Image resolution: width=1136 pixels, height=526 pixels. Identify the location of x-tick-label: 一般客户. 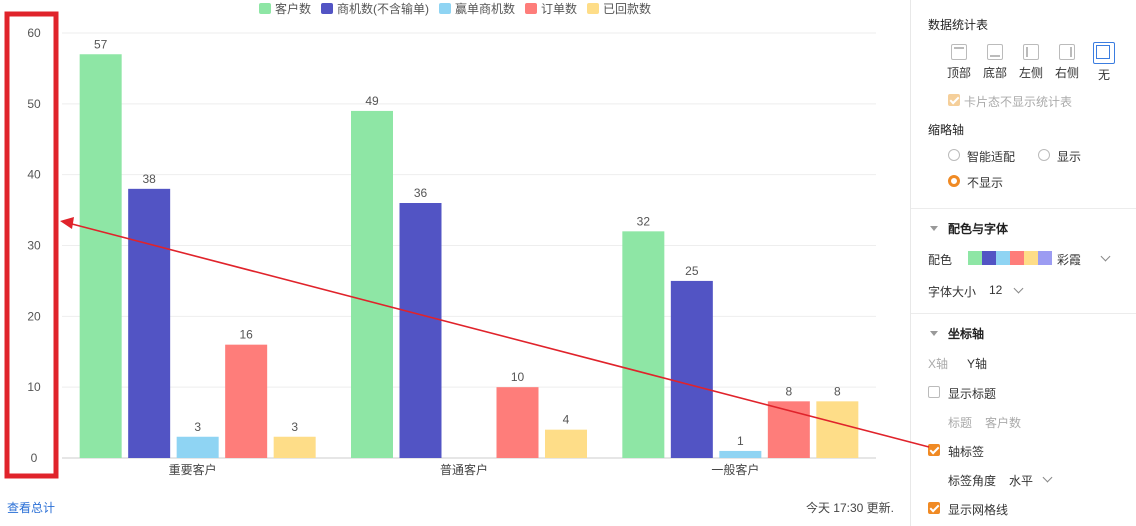
(735, 469).